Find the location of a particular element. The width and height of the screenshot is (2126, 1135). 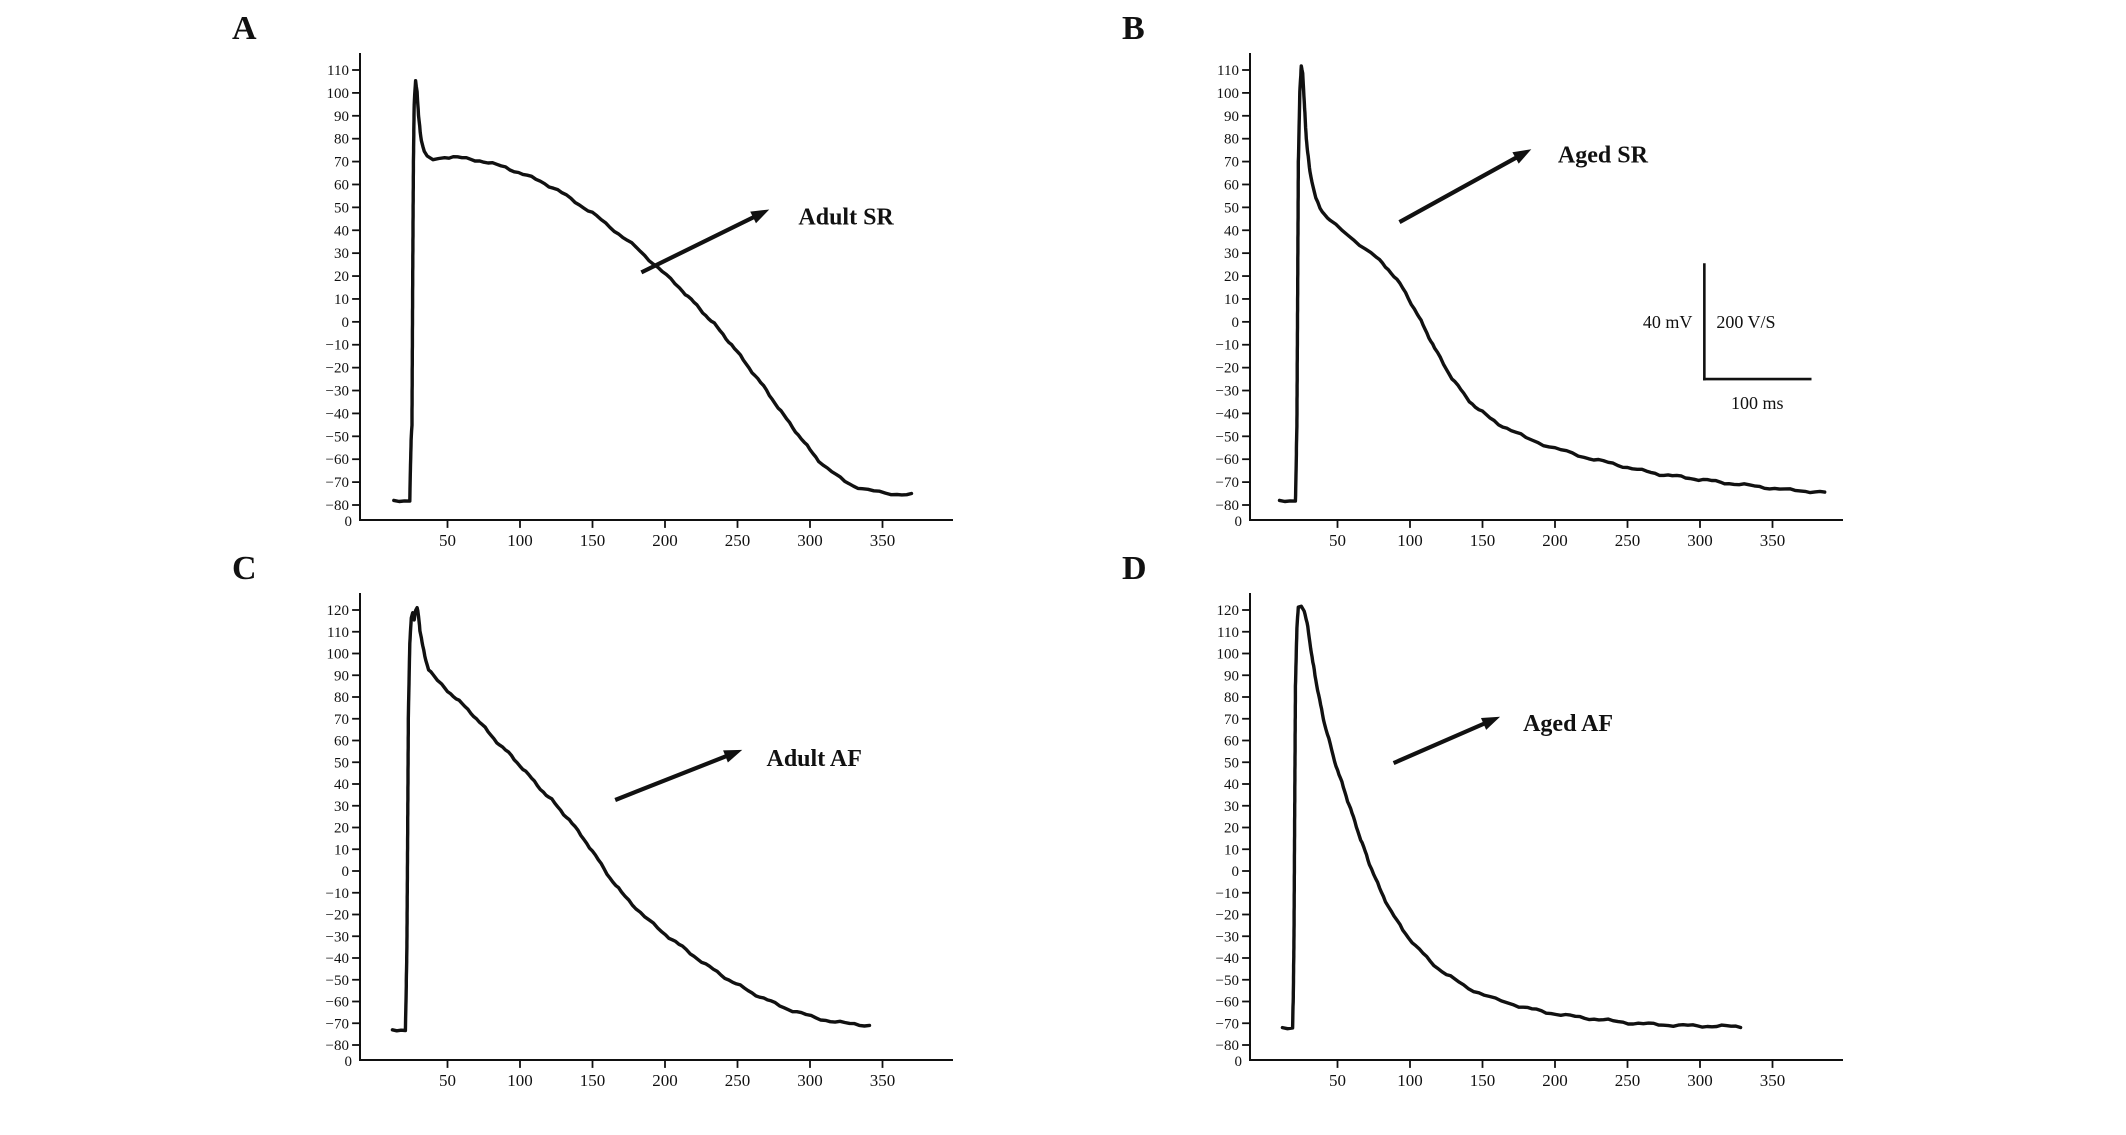

y-tick-label: −60 is located at coordinates (337, 1003).